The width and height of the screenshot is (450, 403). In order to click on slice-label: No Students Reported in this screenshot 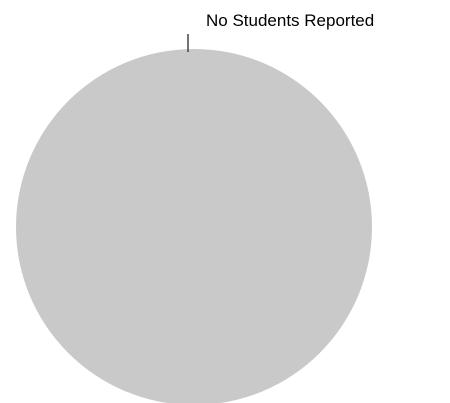, I will do `click(290, 20)`.